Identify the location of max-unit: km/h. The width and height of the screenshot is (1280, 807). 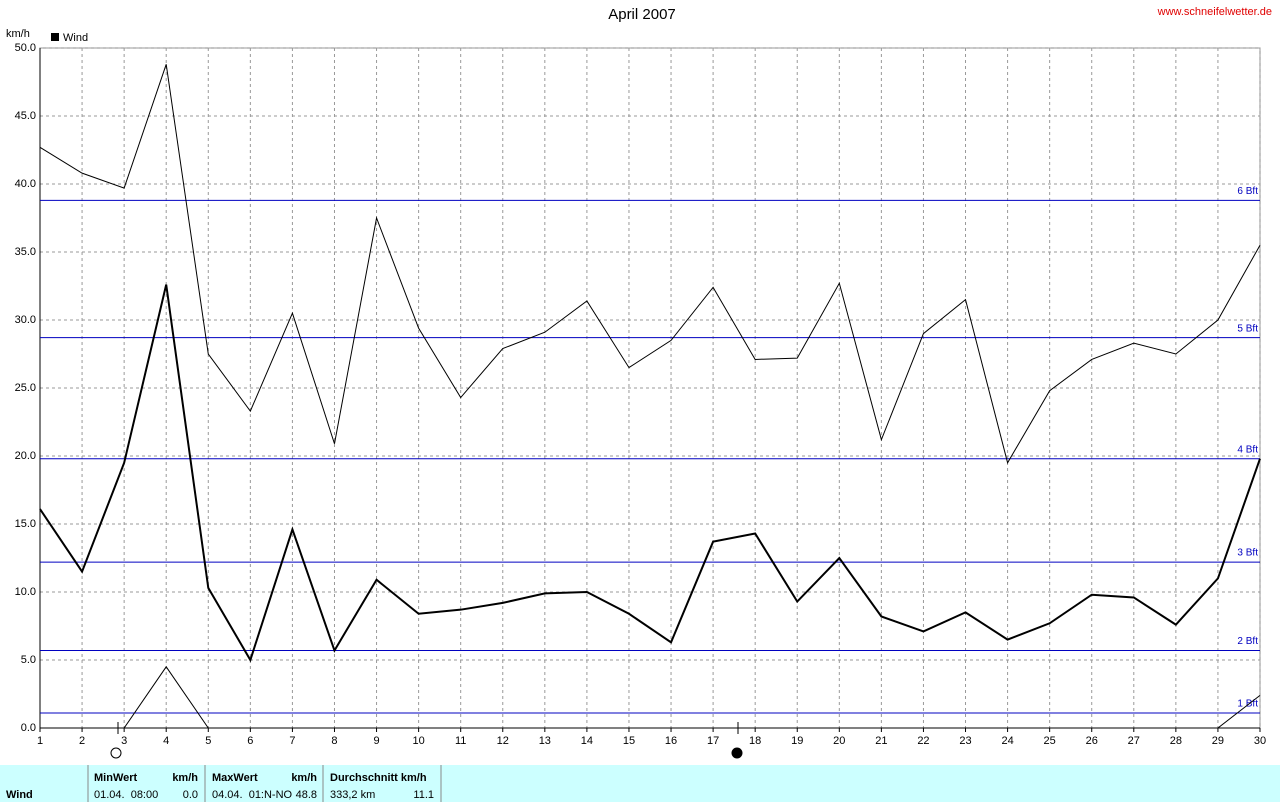
(304, 778).